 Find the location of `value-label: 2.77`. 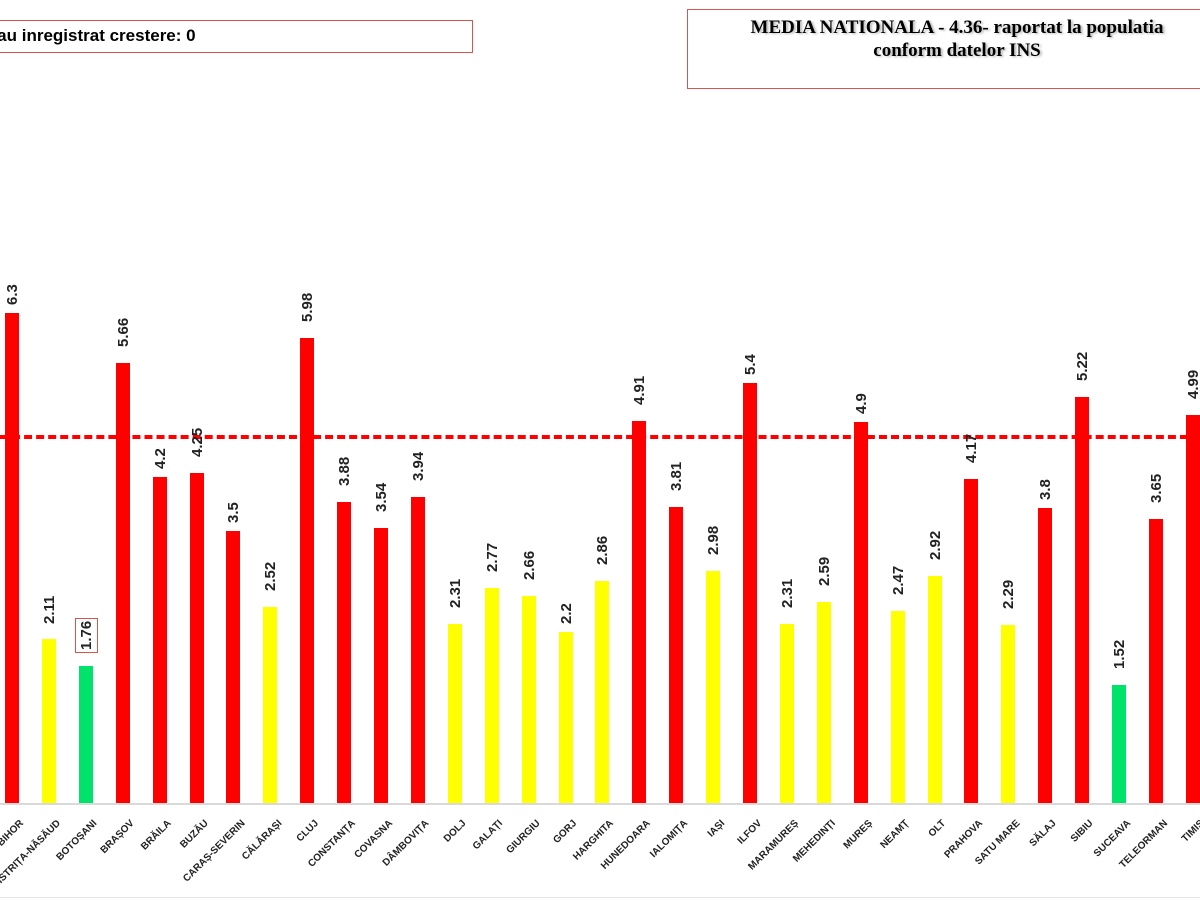

value-label: 2.77 is located at coordinates (492, 557).